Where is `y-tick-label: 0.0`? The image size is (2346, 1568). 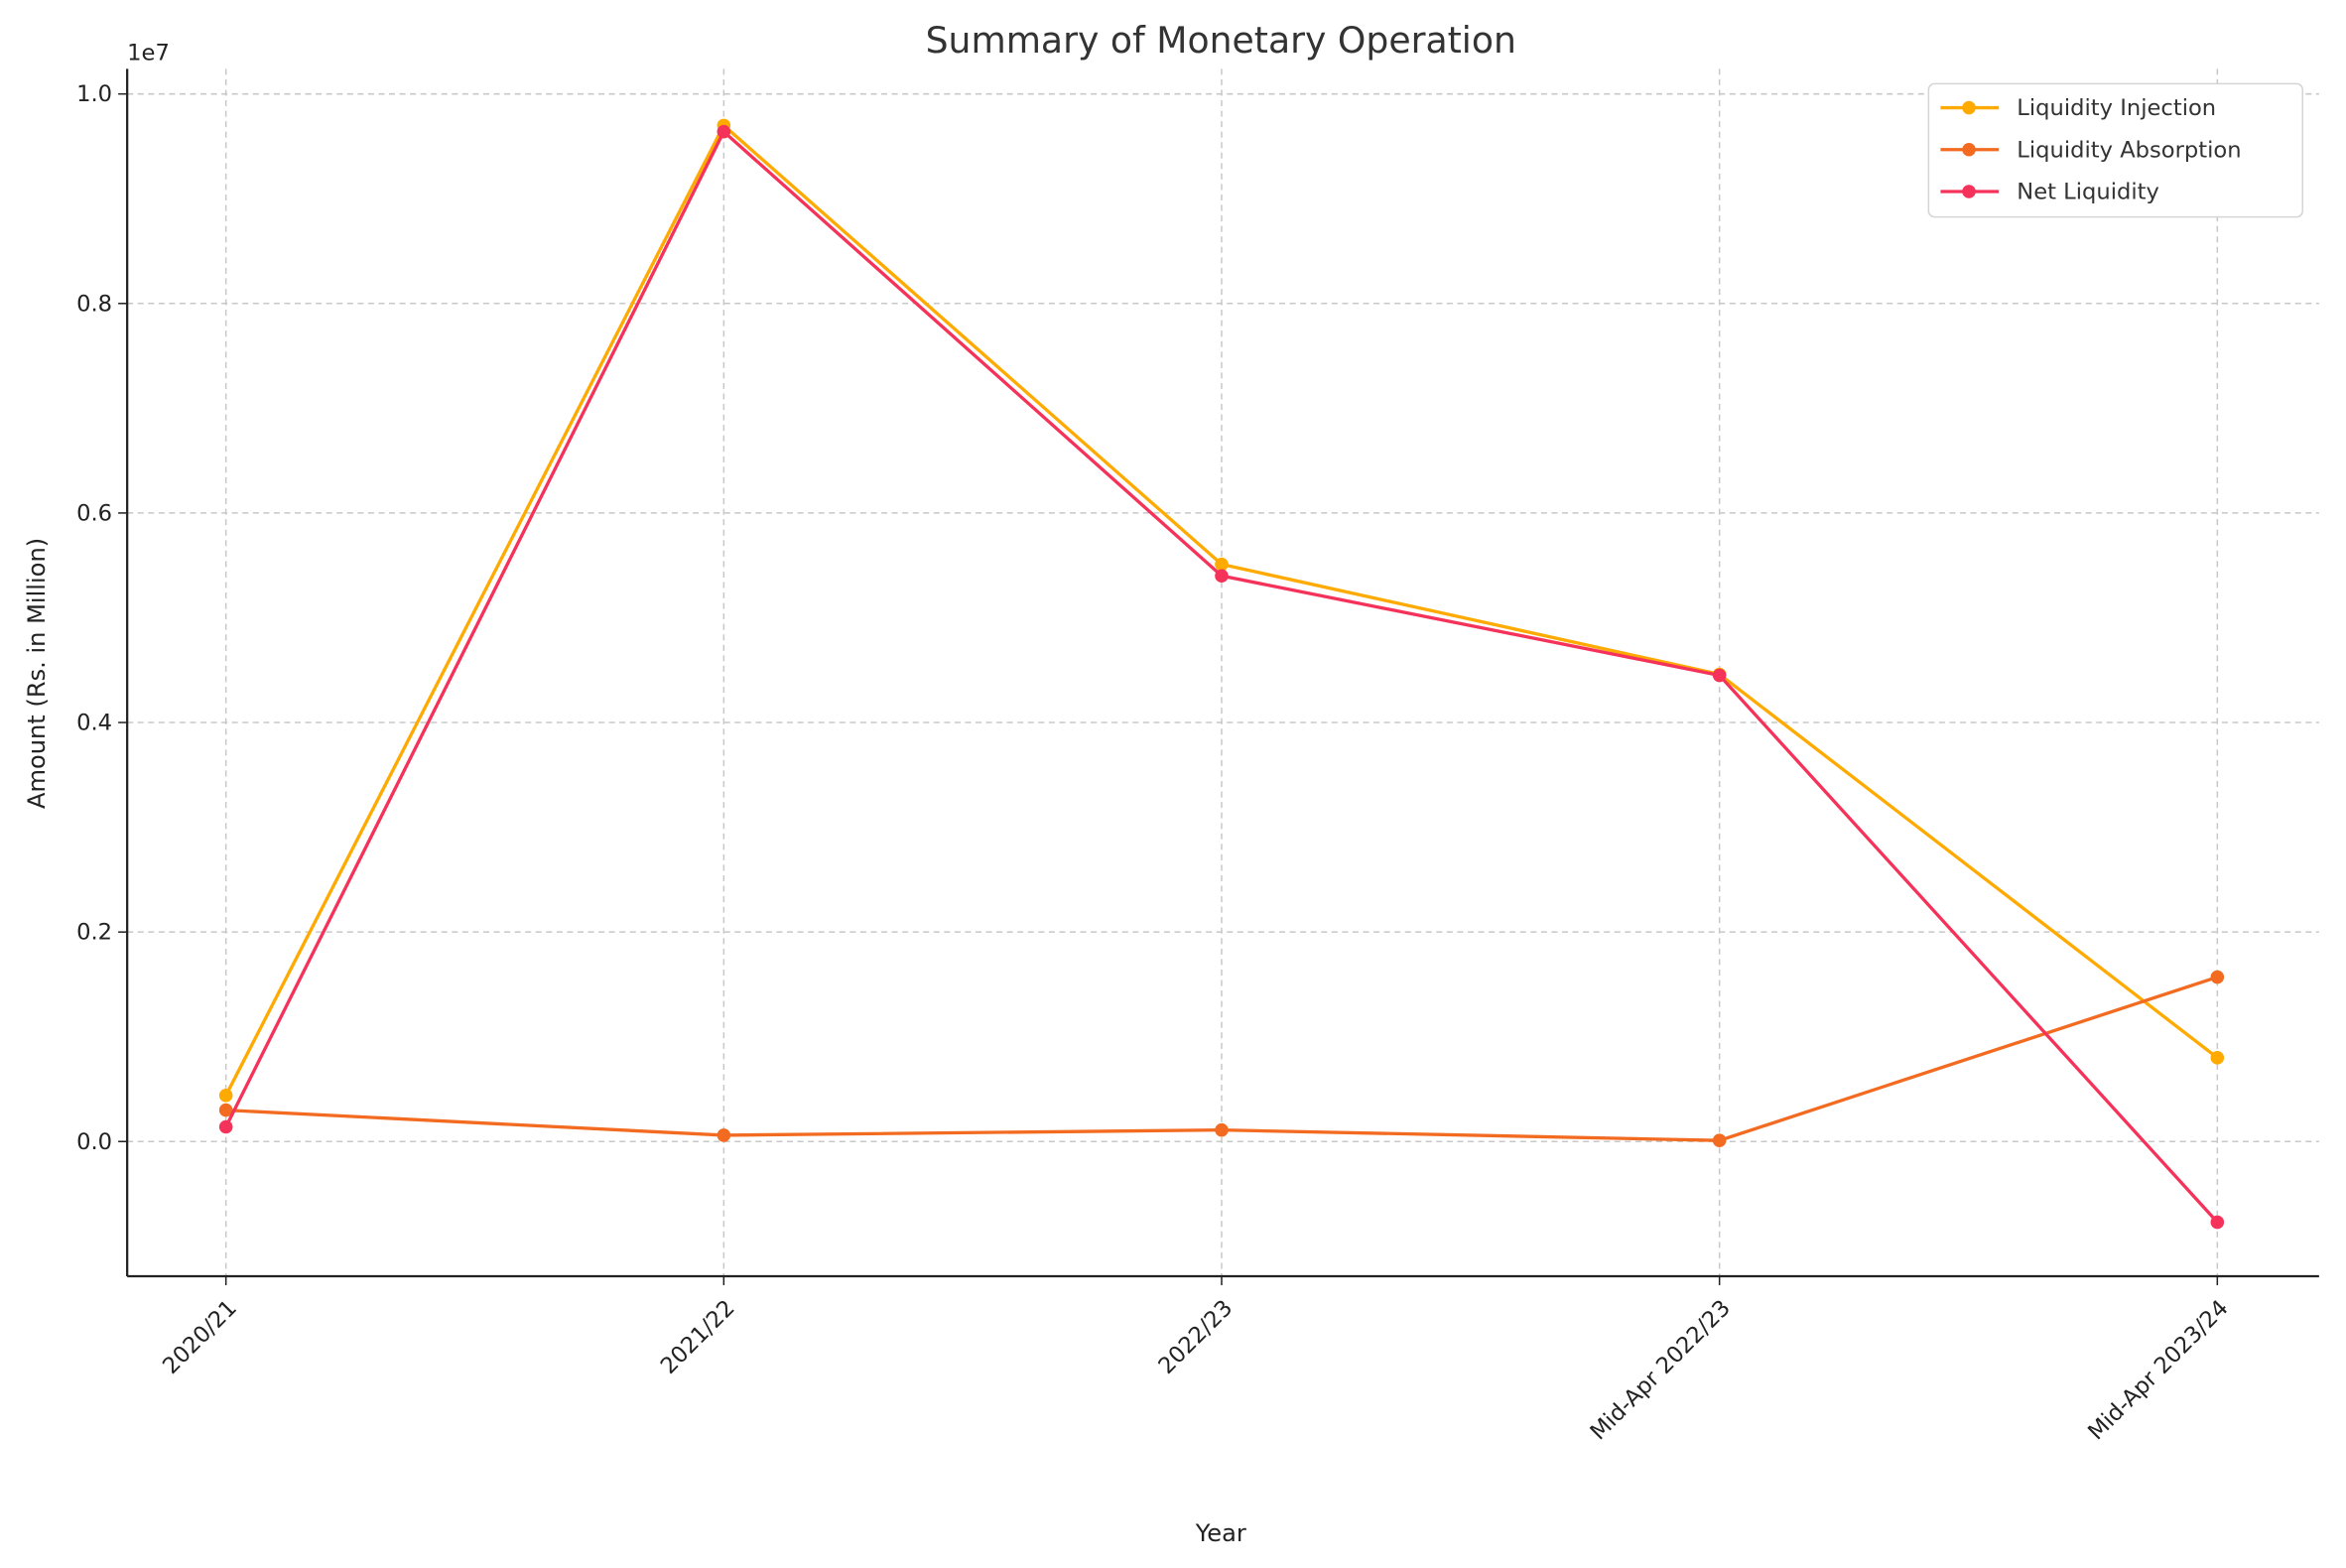 y-tick-label: 0.0 is located at coordinates (94, 1142).